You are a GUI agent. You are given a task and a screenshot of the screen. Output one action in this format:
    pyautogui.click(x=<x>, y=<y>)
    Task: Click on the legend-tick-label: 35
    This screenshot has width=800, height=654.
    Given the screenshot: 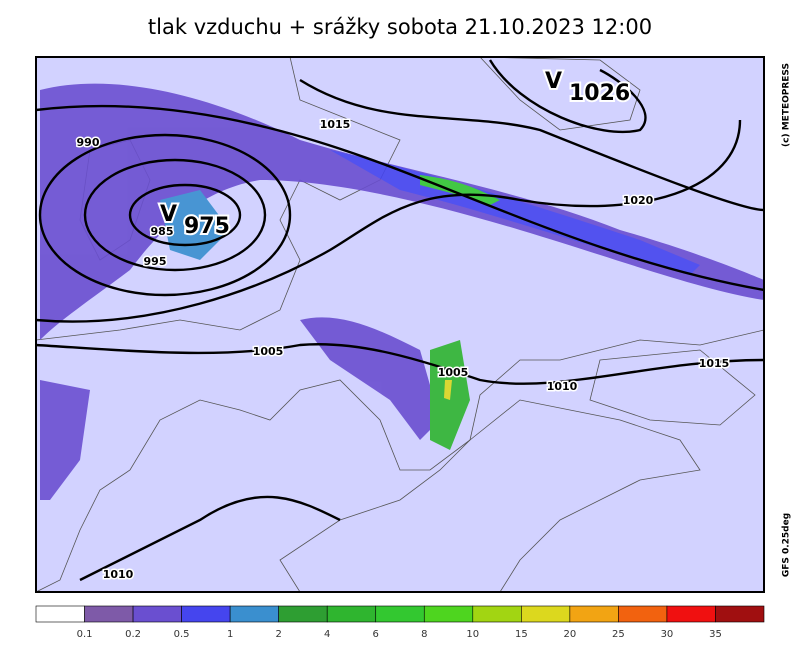 What is the action you would take?
    pyautogui.click(x=715, y=634)
    